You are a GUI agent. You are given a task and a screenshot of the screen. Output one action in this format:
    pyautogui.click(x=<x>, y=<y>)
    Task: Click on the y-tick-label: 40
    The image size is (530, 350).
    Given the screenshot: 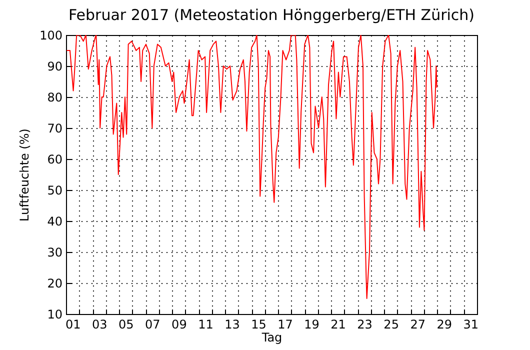 What is the action you would take?
    pyautogui.click(x=54, y=221)
    